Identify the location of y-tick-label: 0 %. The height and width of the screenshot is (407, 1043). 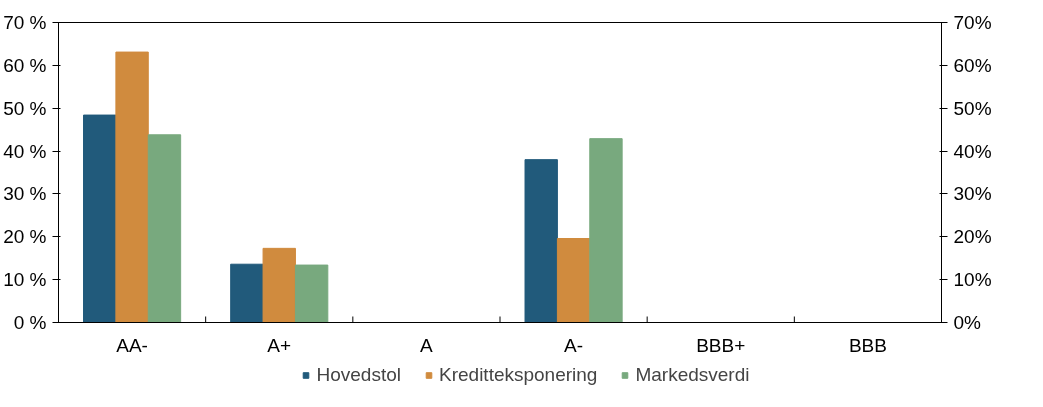
(30, 322).